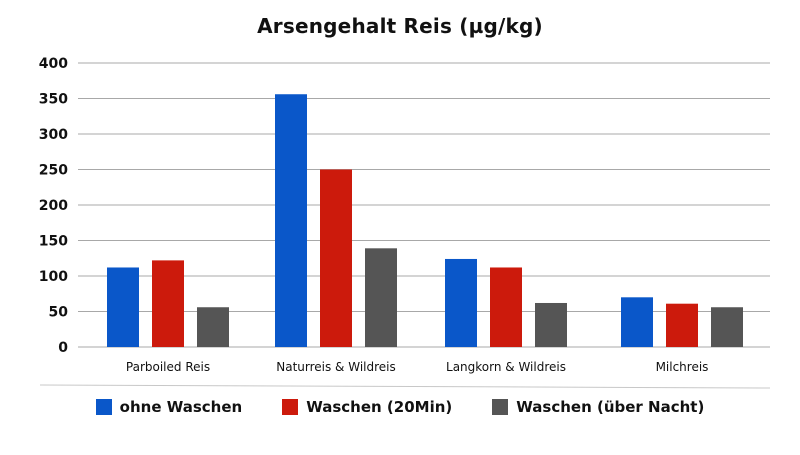  Describe the element at coordinates (336, 367) in the screenshot. I see `x-tick-label: Naturreis & Wildreis` at that location.